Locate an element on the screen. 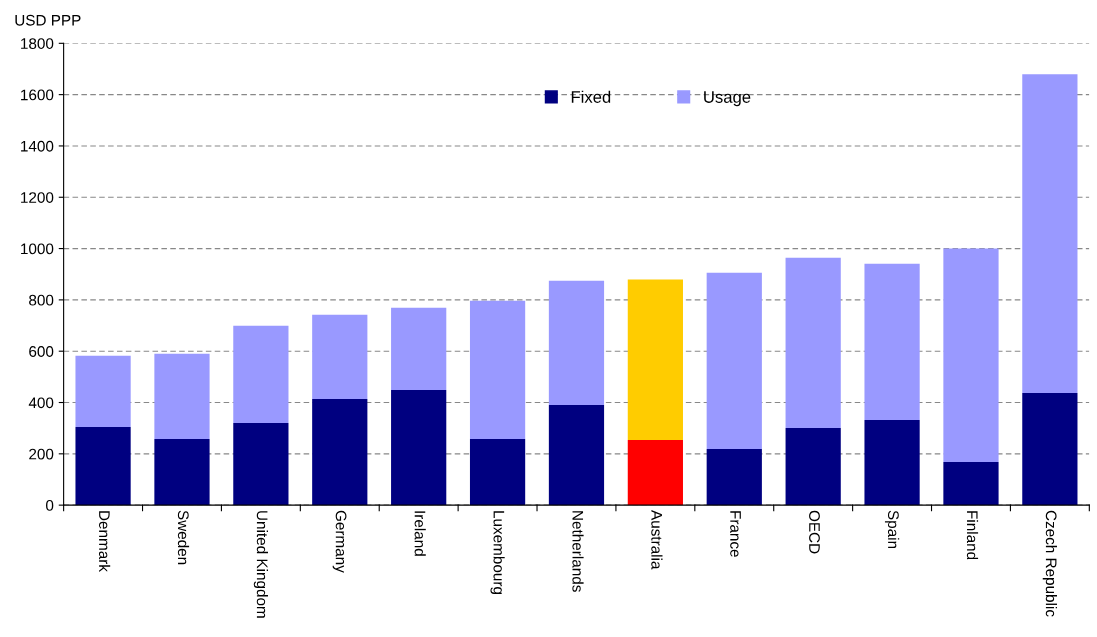  x-tick-label: Luxembourg is located at coordinates (497, 552).